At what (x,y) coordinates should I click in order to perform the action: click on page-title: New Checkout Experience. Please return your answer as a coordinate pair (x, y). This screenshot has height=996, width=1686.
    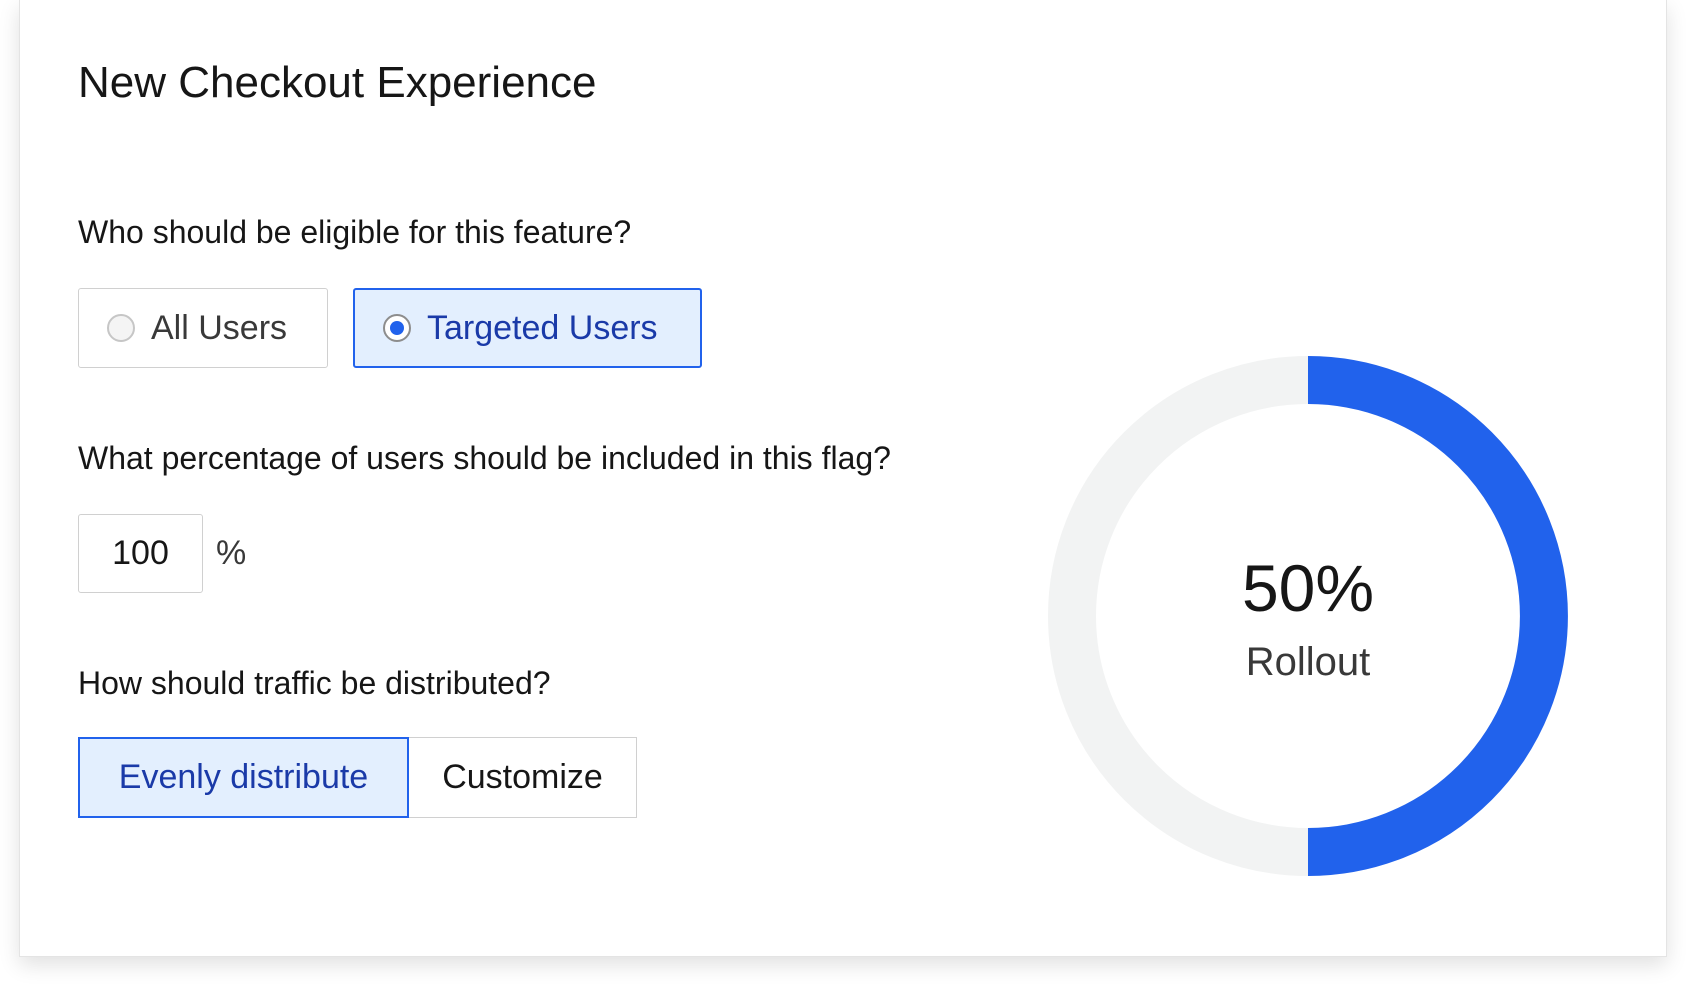
    Looking at the image, I should click on (337, 82).